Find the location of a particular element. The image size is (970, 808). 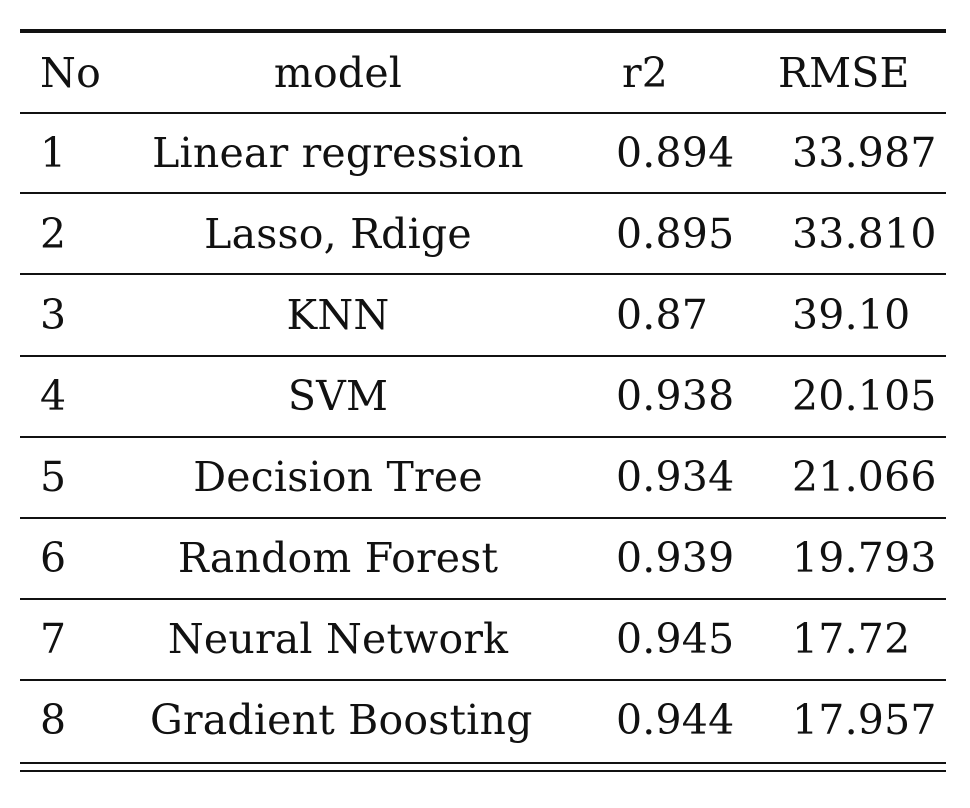

row-r2: 0.895 is located at coordinates (675, 234).